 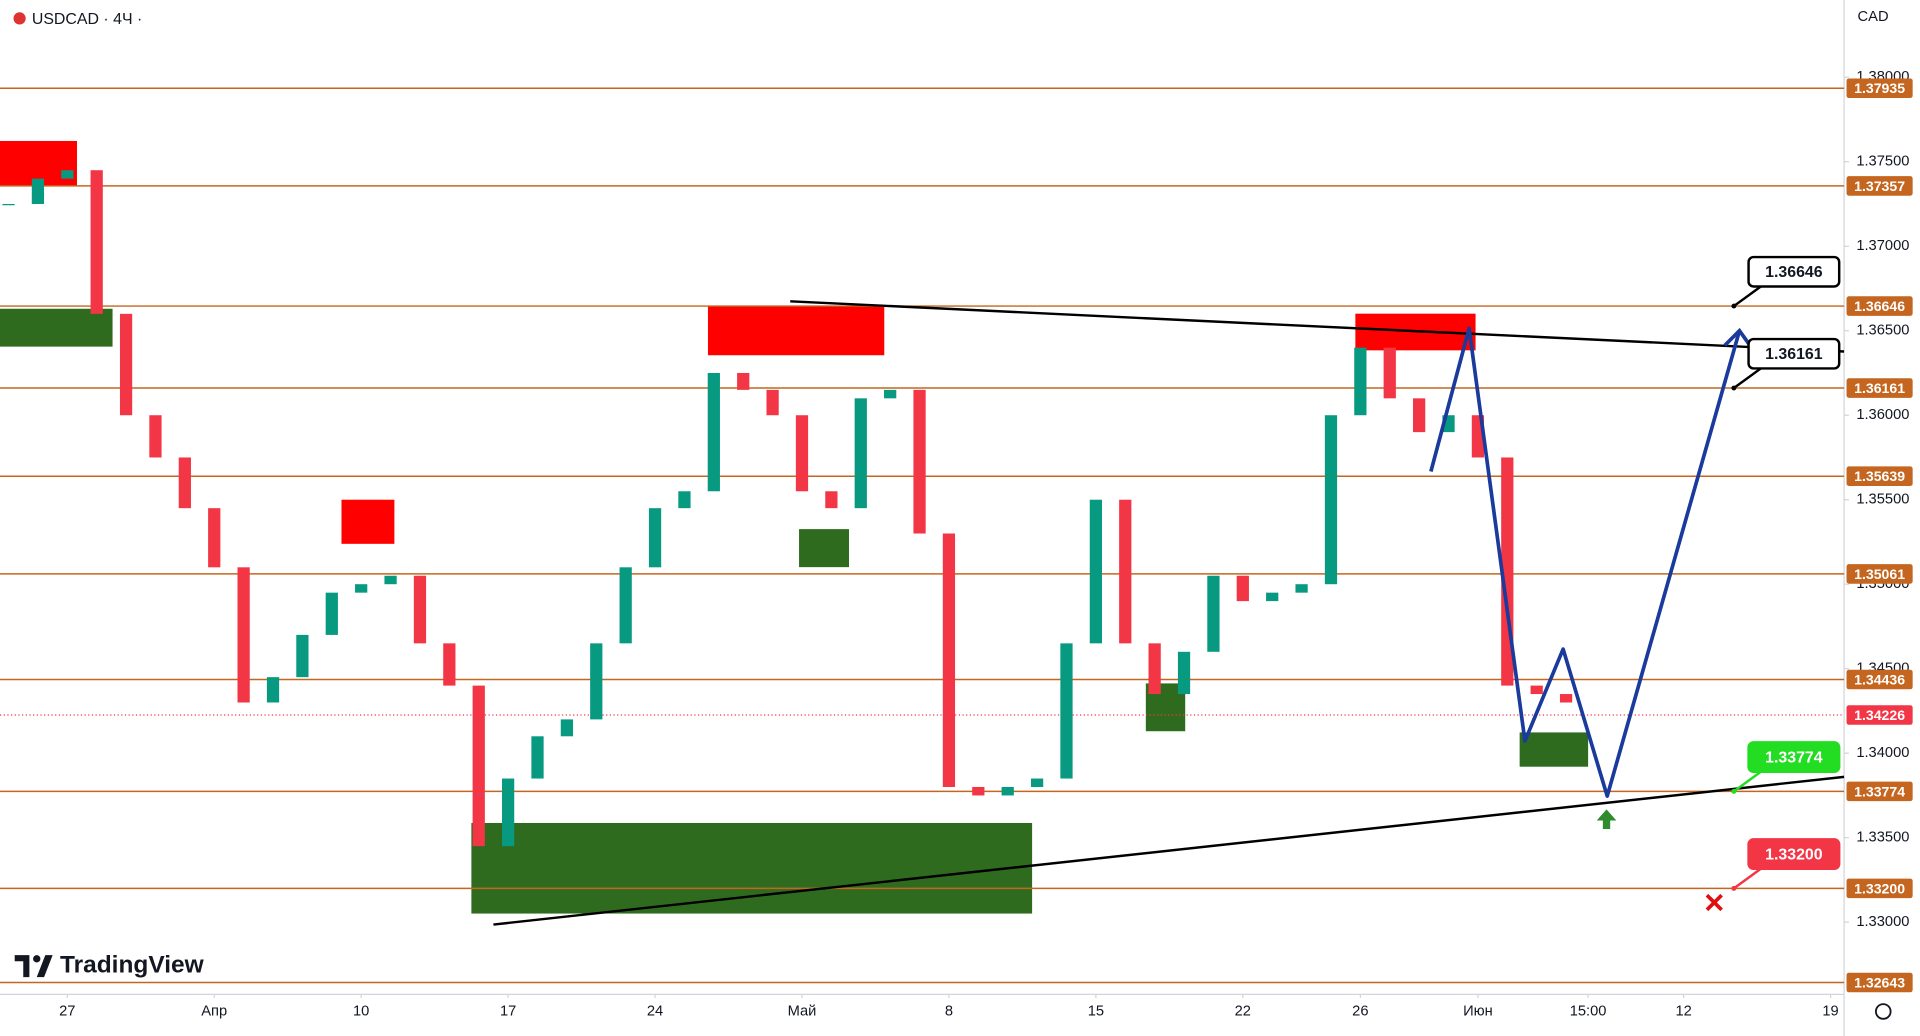 What do you see at coordinates (949, 1011) in the screenshot?
I see `x-tick-label: 8` at bounding box center [949, 1011].